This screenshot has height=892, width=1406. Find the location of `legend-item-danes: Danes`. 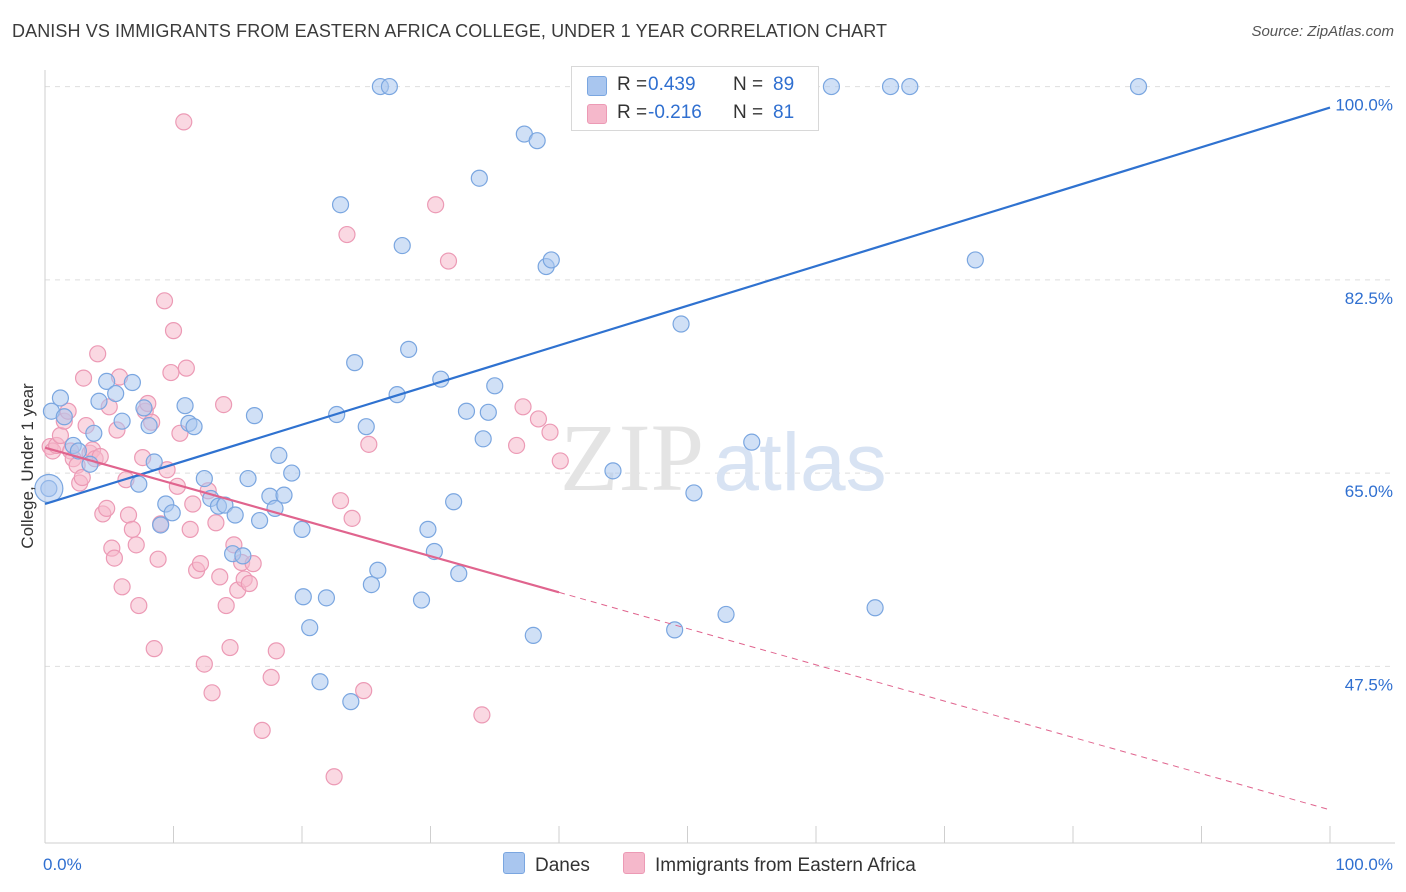

legend-item-danes: Danes is located at coordinates (546, 864).